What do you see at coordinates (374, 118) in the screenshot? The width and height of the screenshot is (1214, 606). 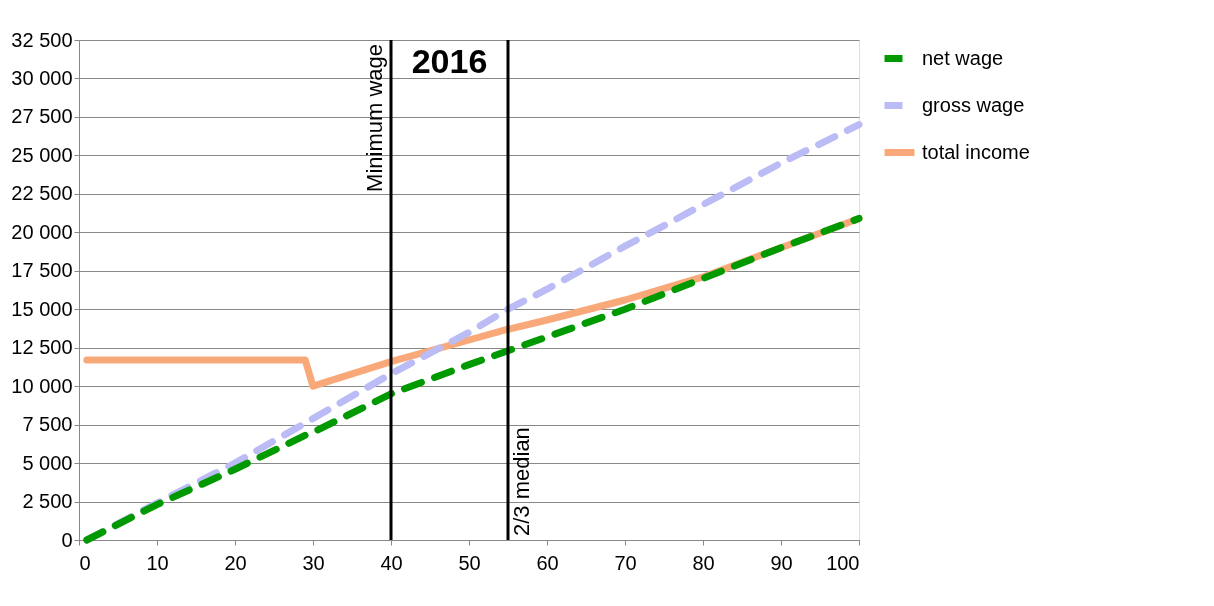 I see `ref-line-label: Minimum wage` at bounding box center [374, 118].